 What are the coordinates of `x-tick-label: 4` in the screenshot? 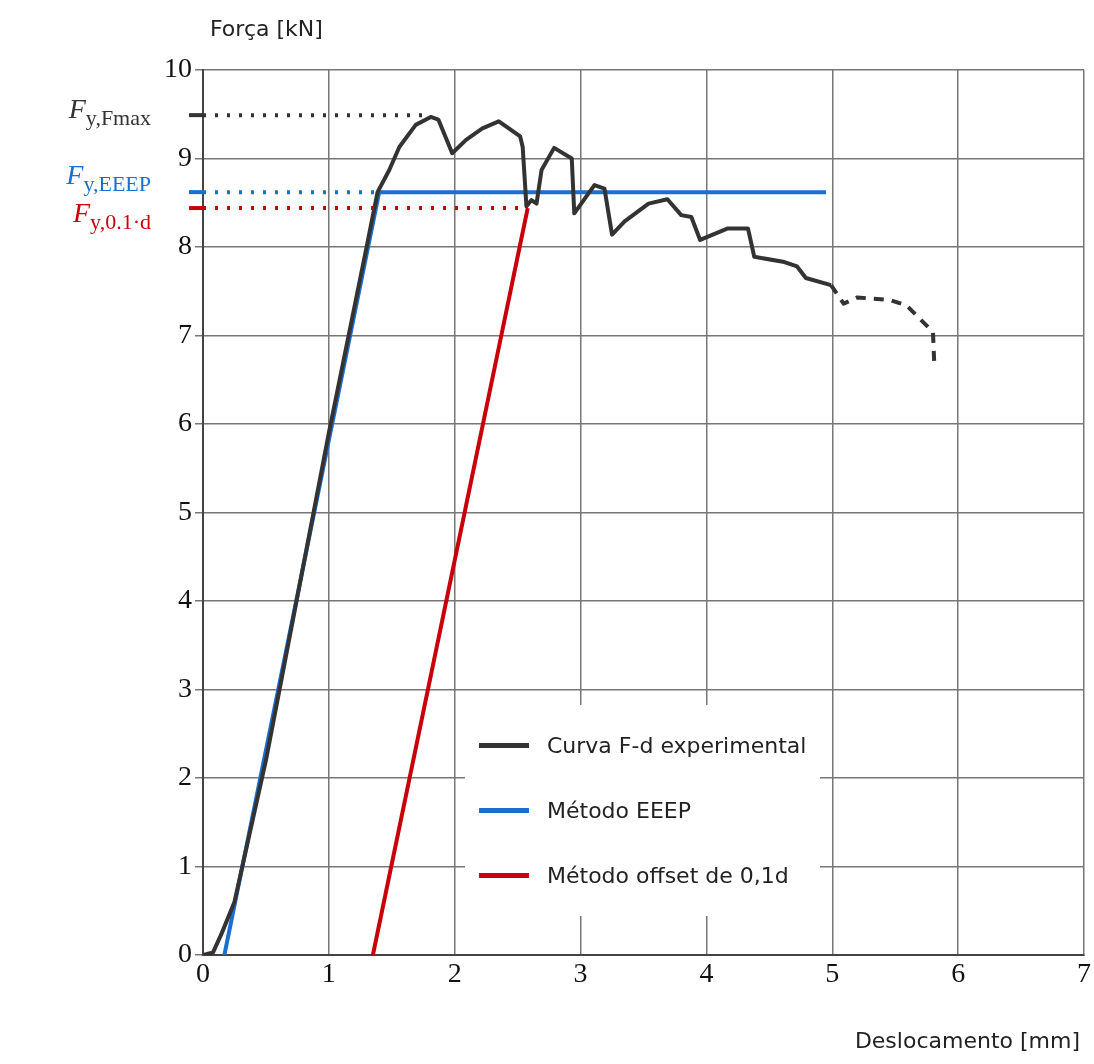 It's located at (706, 973).